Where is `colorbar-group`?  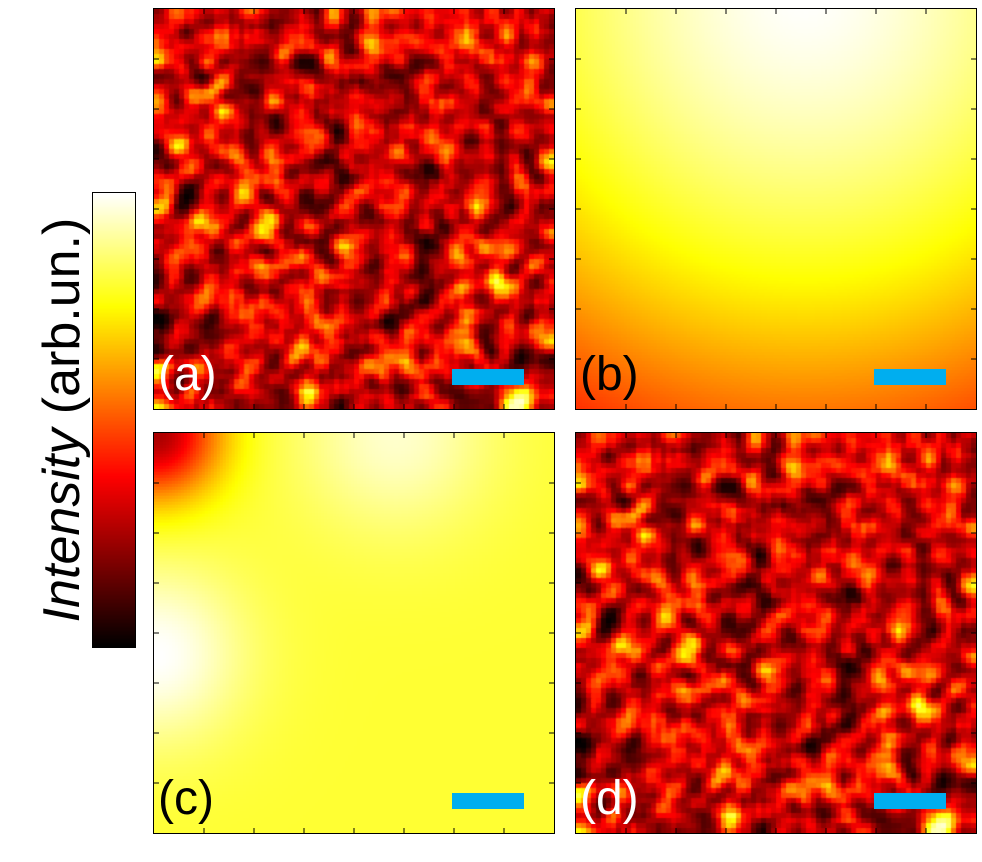 colorbar-group is located at coordinates (114, 420).